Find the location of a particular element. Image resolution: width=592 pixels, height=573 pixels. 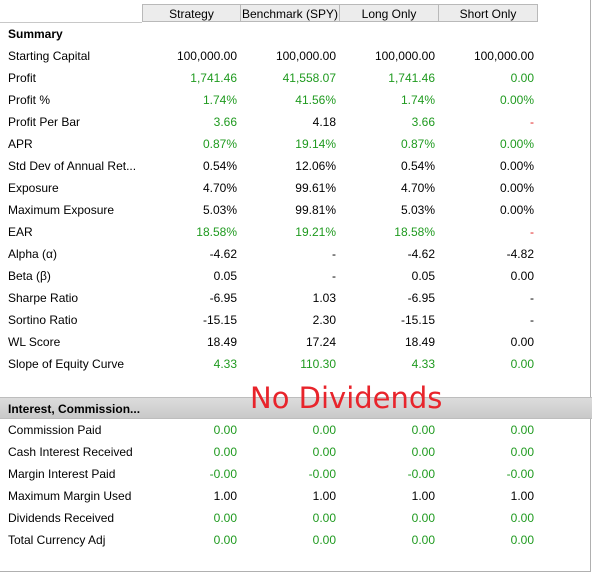

column-header-strategy: Strategy is located at coordinates (191, 13).